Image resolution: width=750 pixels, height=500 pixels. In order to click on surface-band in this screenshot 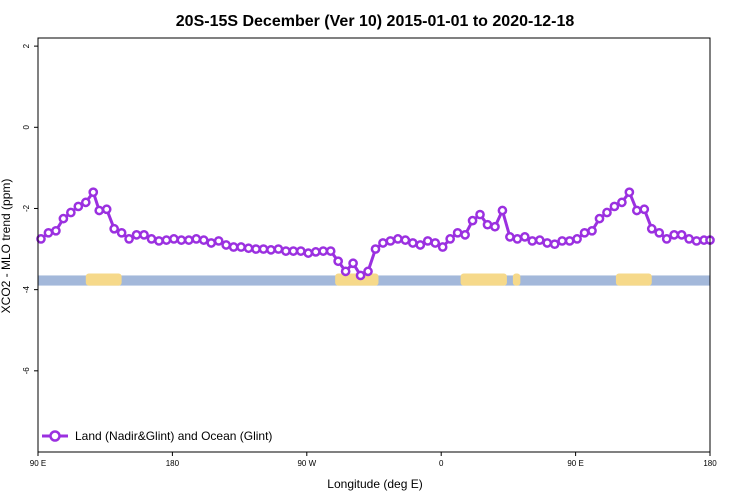, I will do `click(374, 279)`.